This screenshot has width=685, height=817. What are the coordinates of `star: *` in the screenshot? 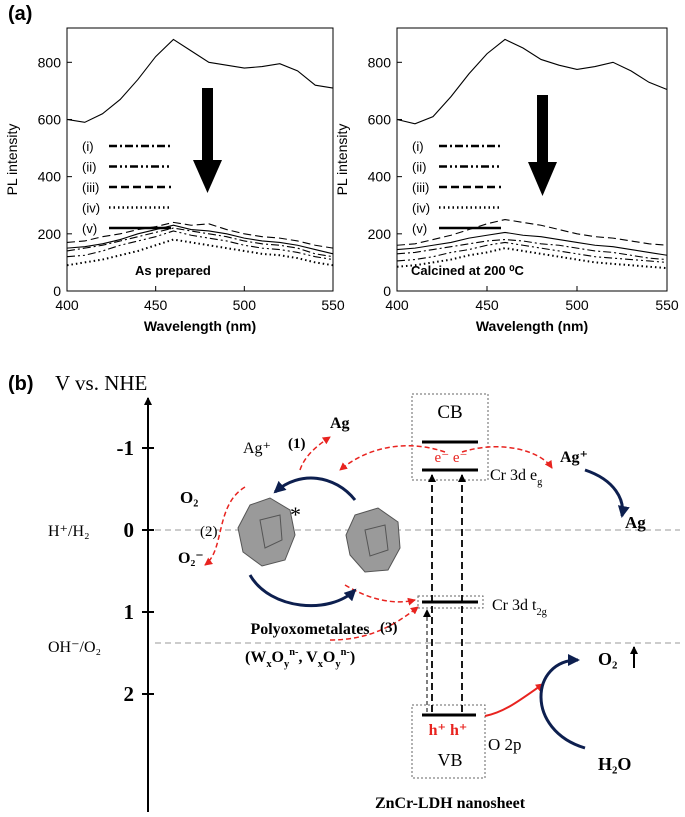 It's located at (295, 514).